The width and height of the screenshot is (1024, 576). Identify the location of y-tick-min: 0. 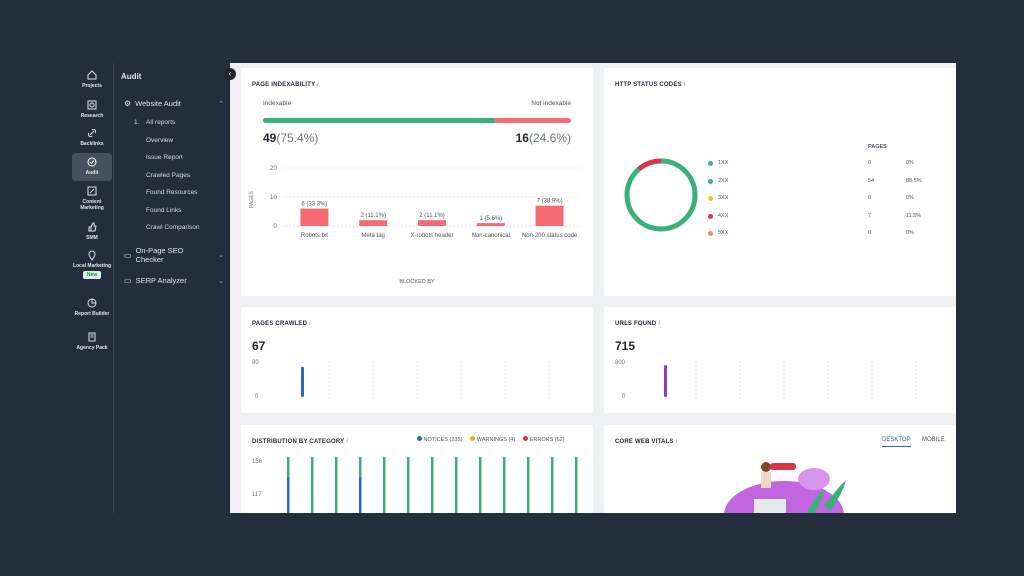
(624, 397).